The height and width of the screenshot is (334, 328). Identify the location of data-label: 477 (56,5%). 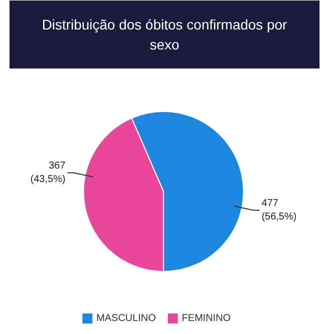
(279, 210).